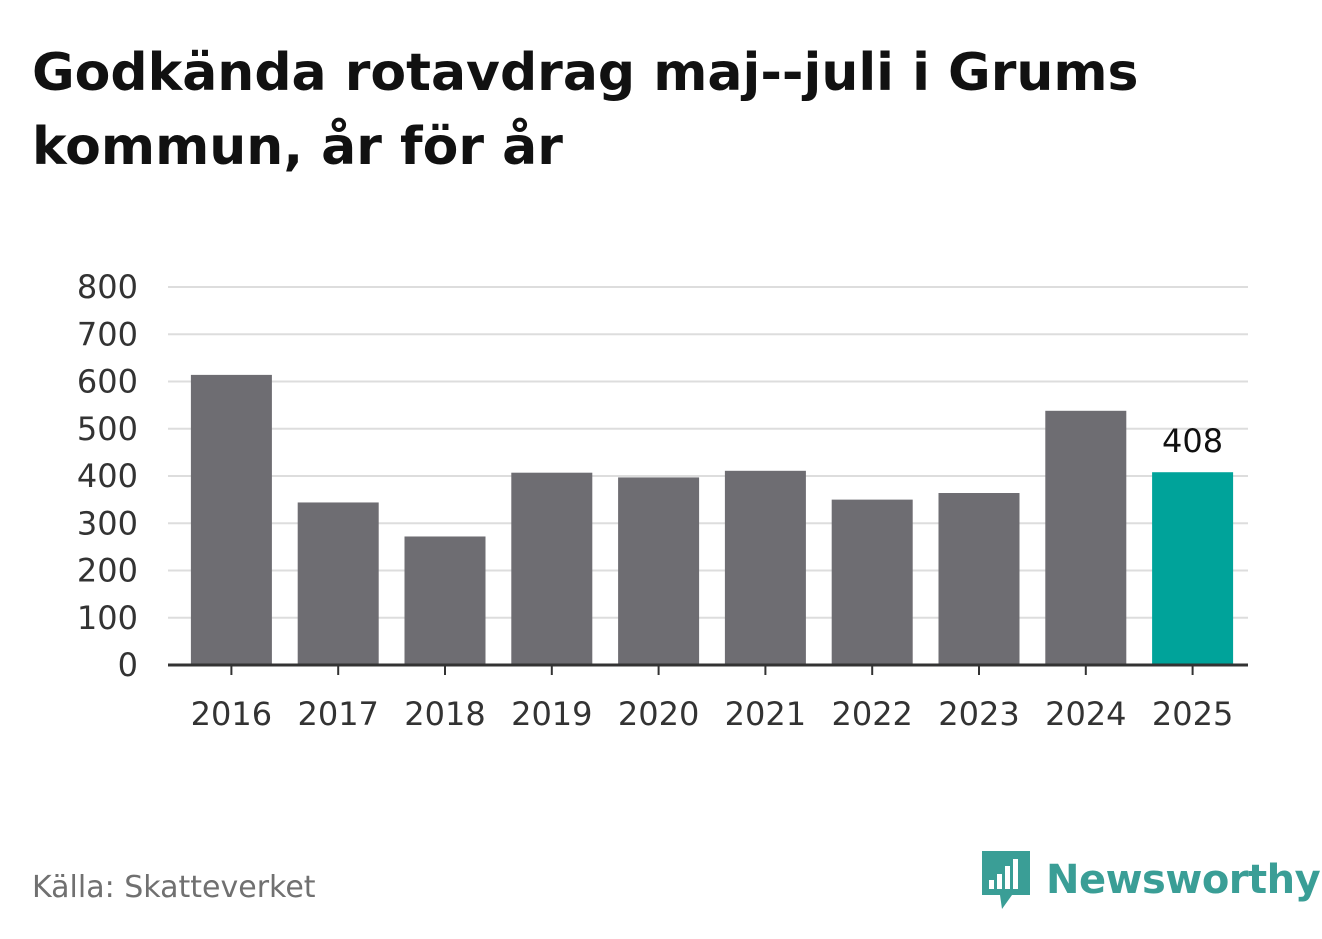 The width and height of the screenshot is (1322, 939). I want to click on bar-2019, so click(552, 568).